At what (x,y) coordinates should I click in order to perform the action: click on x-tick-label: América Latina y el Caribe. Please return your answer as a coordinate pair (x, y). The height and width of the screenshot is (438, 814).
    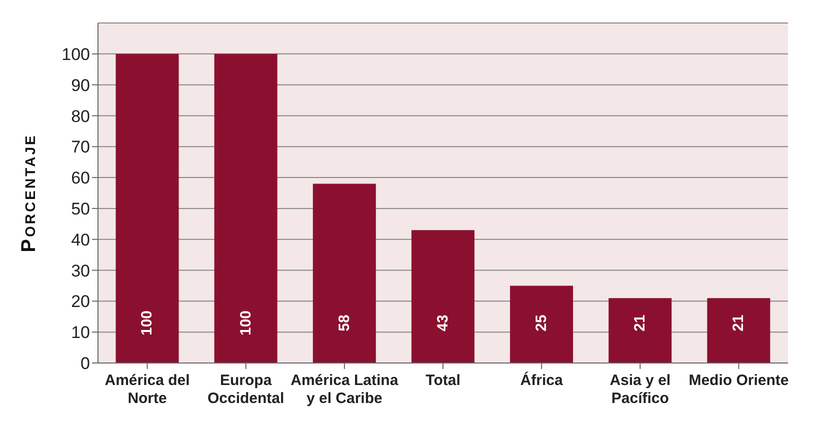
    Looking at the image, I should click on (344, 389).